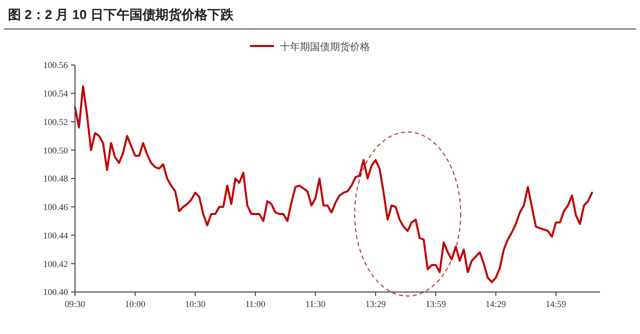 The height and width of the screenshot is (334, 640). I want to click on y-tick-label: 100.54, so click(55, 93).